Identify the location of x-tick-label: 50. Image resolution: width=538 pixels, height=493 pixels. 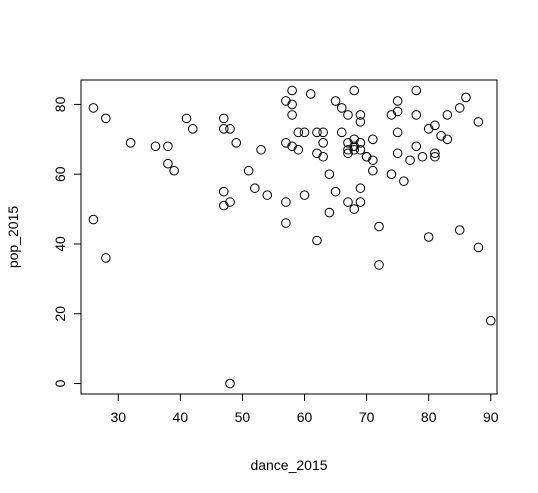
(243, 417).